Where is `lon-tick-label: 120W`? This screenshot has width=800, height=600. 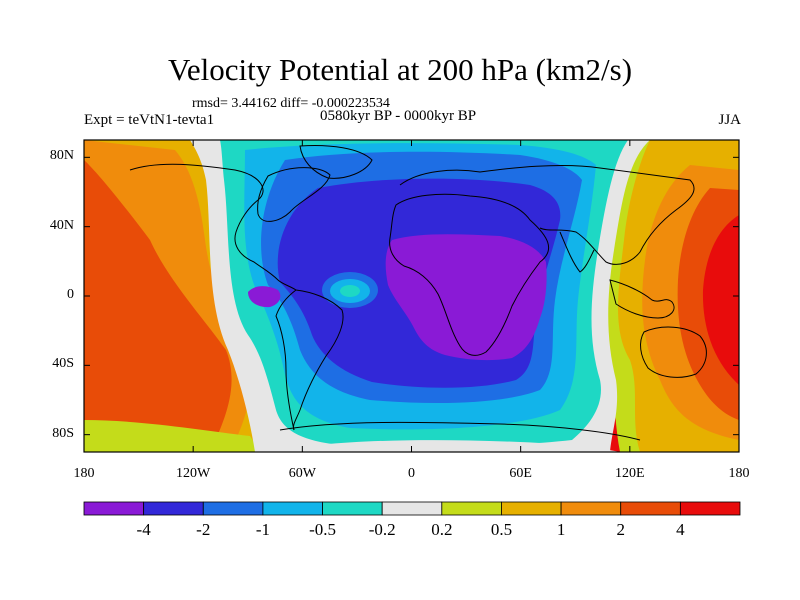 lon-tick-label: 120W is located at coordinates (193, 473).